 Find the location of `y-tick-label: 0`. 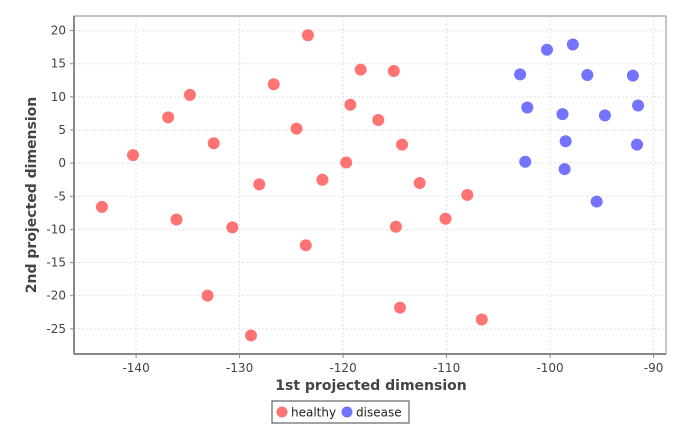

y-tick-label: 0 is located at coordinates (62, 163).